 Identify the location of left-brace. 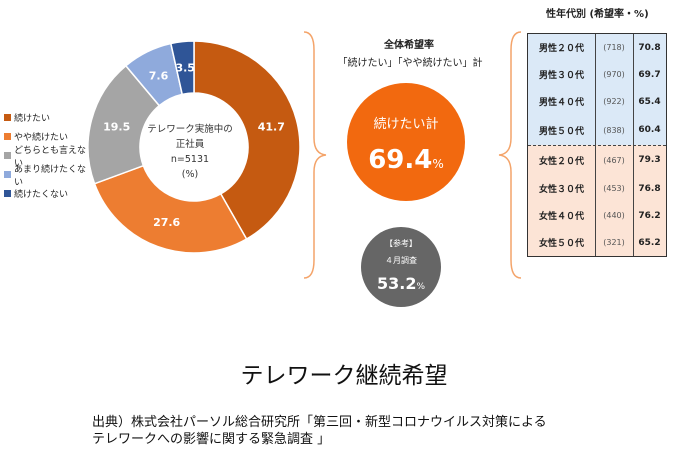
(315, 155).